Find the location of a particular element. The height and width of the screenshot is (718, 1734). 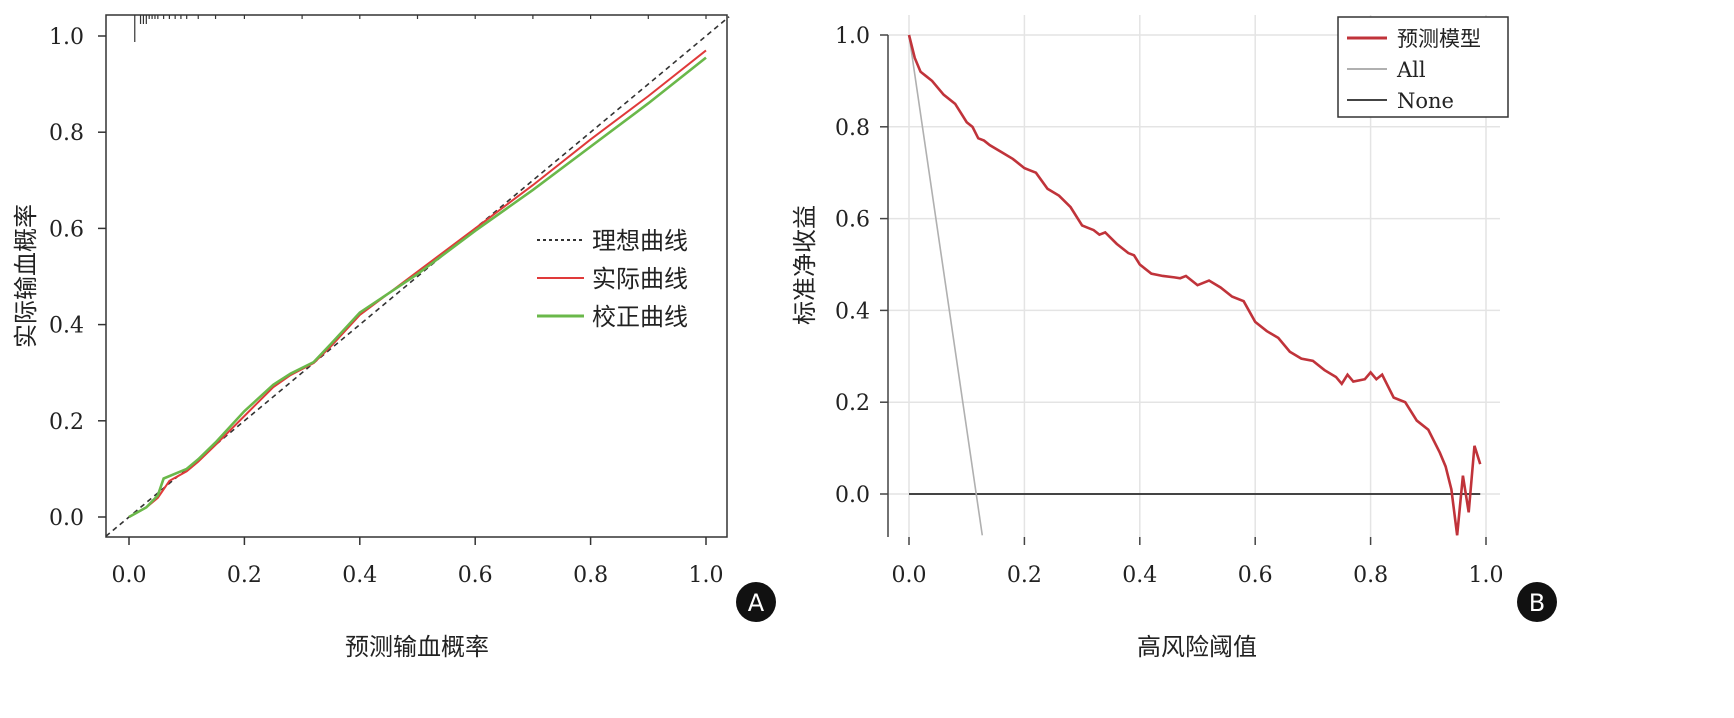

y-tick-label-a: 0.2 is located at coordinates (66, 422).